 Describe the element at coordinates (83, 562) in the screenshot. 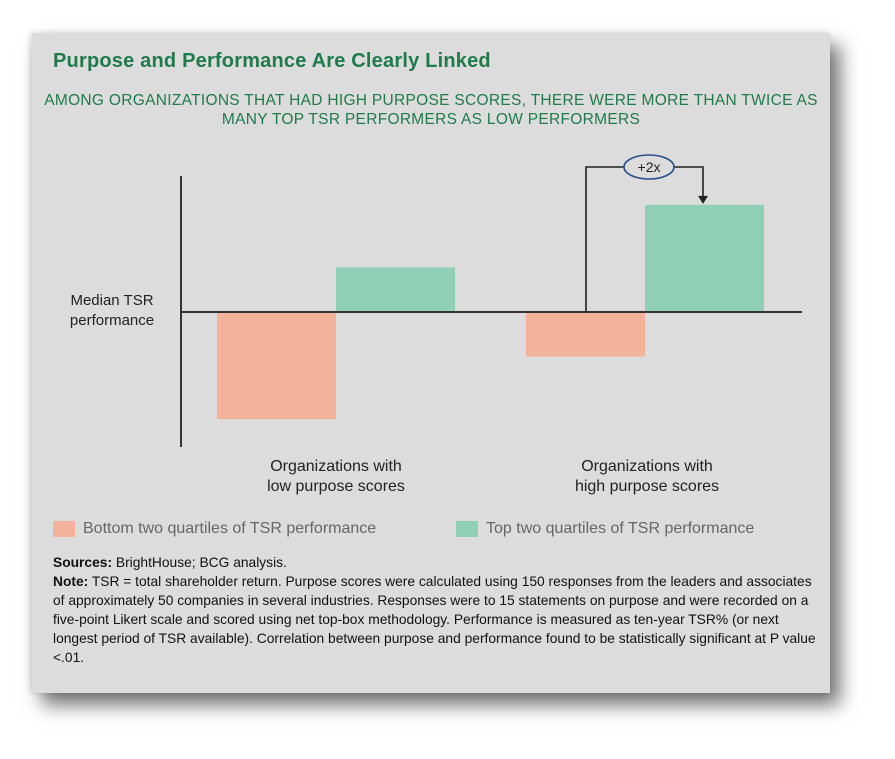

I see `sources-label: Sources:` at that location.